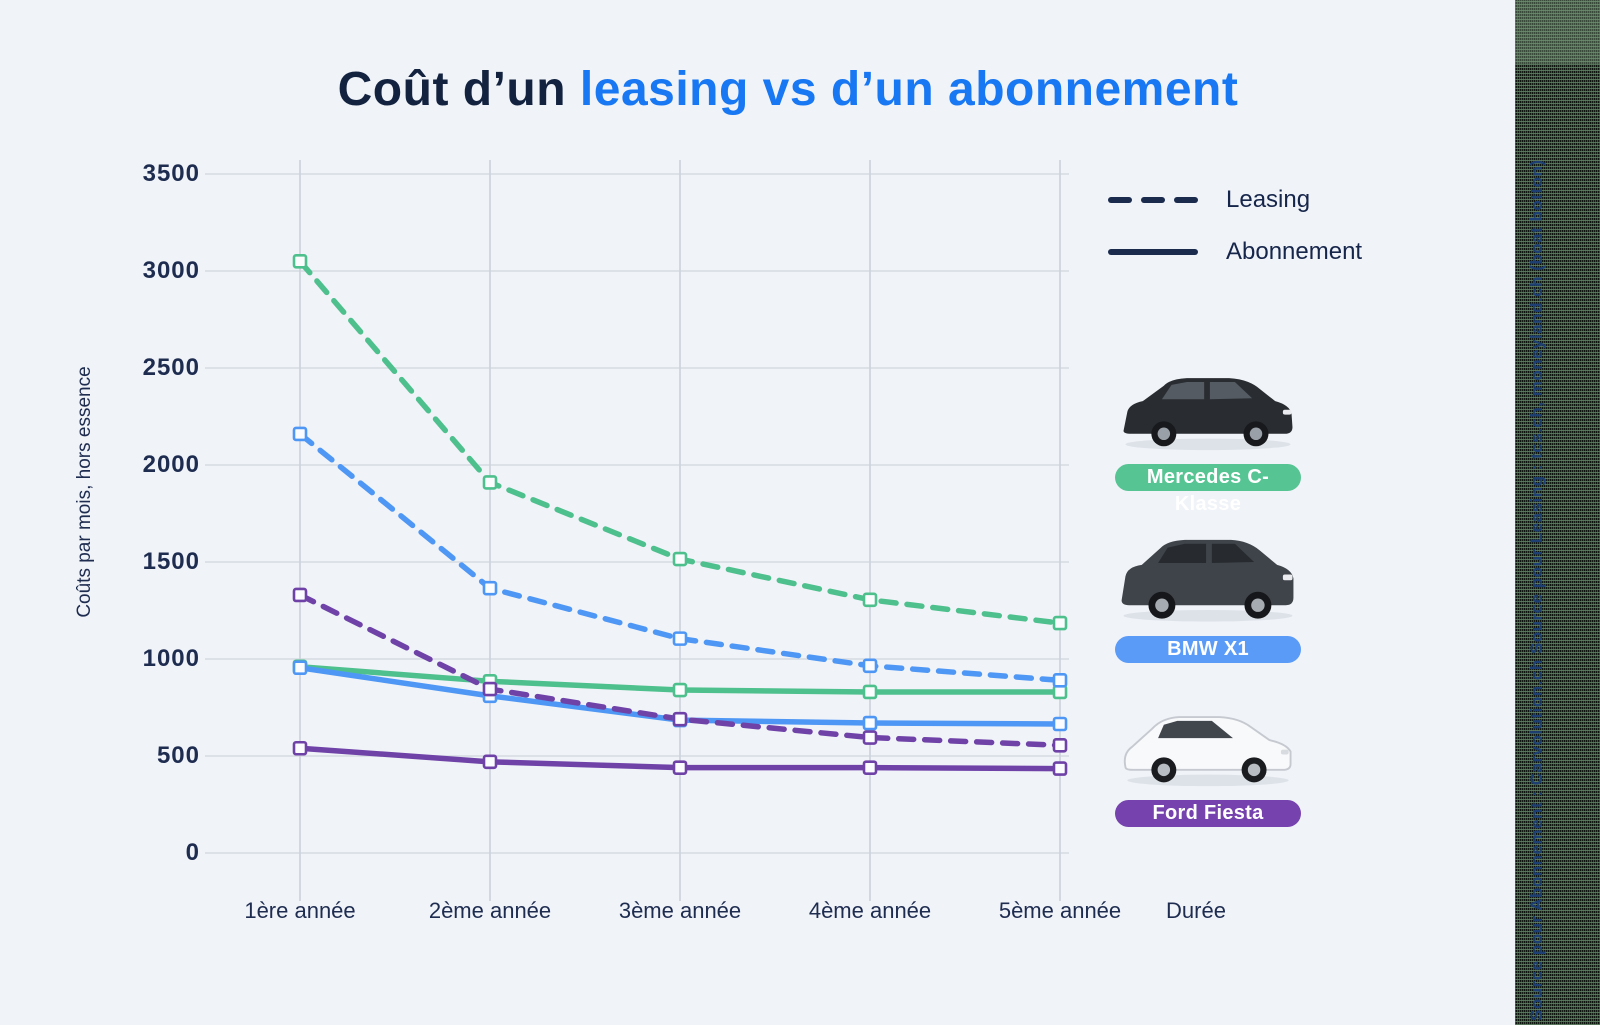 Image resolution: width=1600 pixels, height=1025 pixels. I want to click on data-point-mercedes-leasing-5ème année, so click(1060, 623).